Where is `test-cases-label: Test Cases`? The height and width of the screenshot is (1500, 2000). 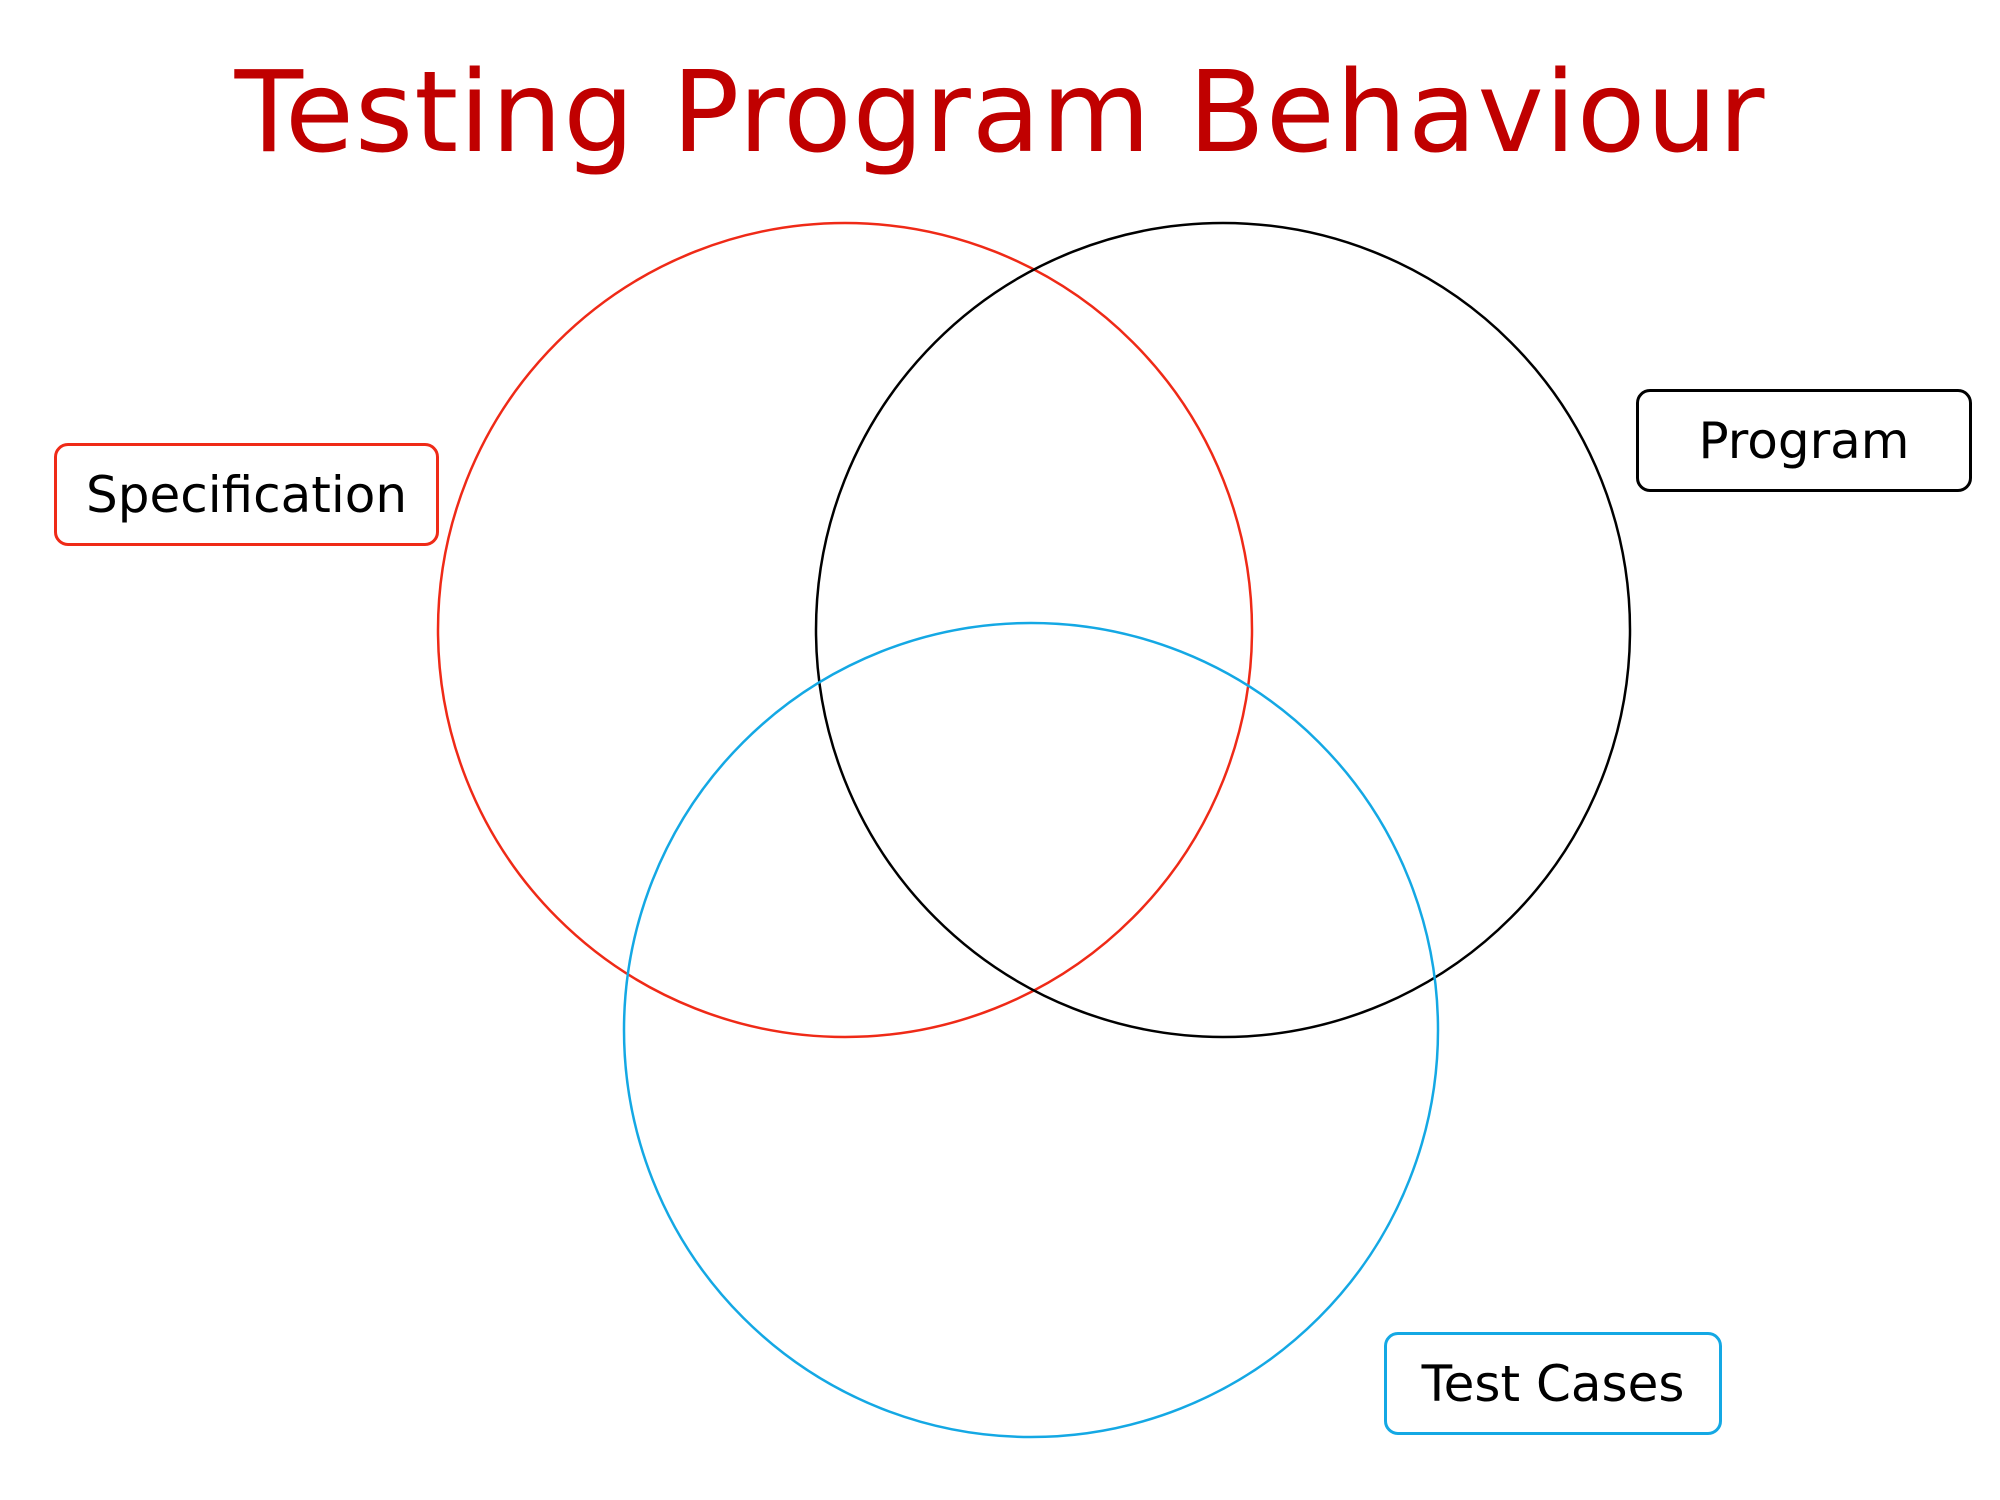
test-cases-label: Test Cases is located at coordinates (1553, 1383).